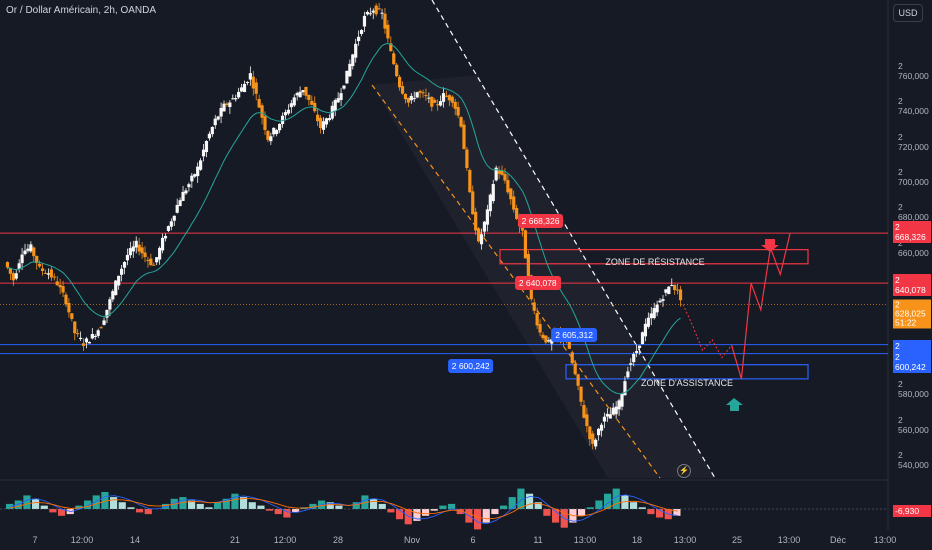 The image size is (932, 550). Describe the element at coordinates (789, 540) in the screenshot. I see `x-tick-label: 13:00` at that location.